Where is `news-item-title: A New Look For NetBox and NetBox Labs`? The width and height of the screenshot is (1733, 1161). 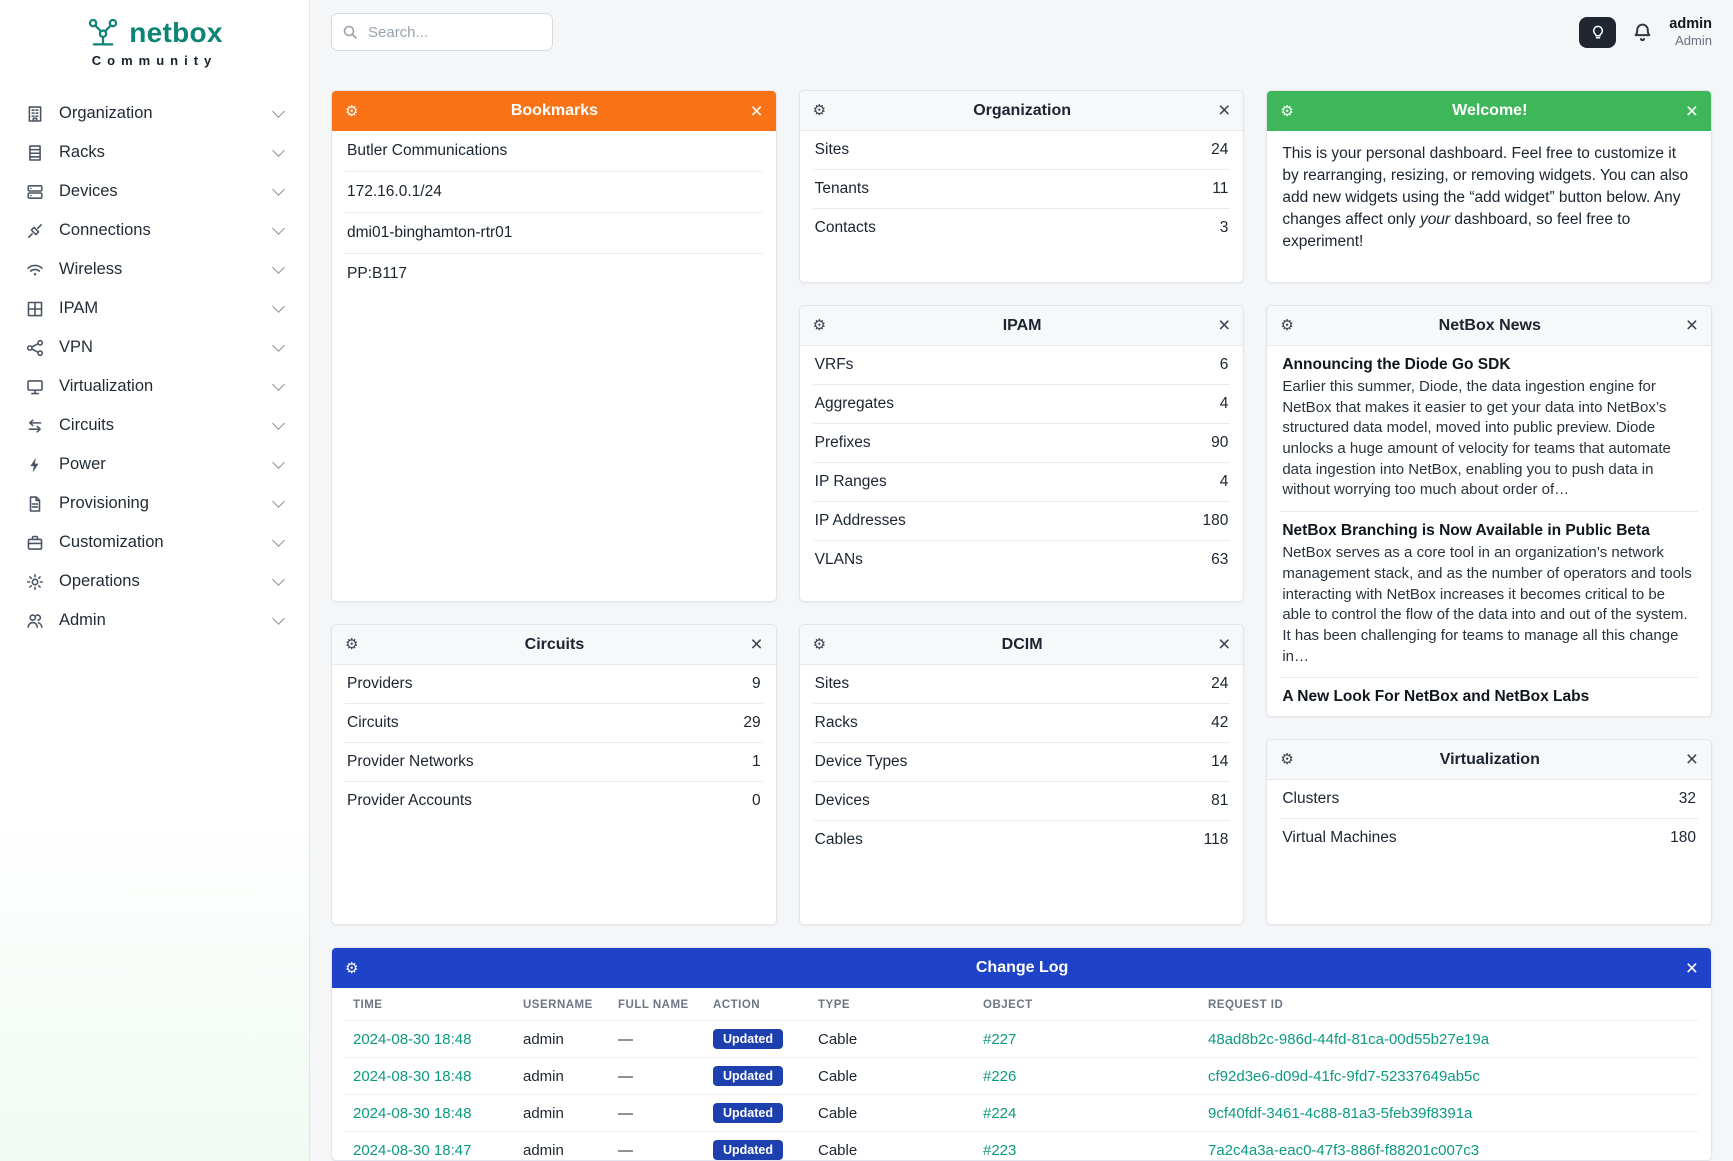 news-item-title: A New Look For NetBox and NetBox Labs is located at coordinates (1436, 697).